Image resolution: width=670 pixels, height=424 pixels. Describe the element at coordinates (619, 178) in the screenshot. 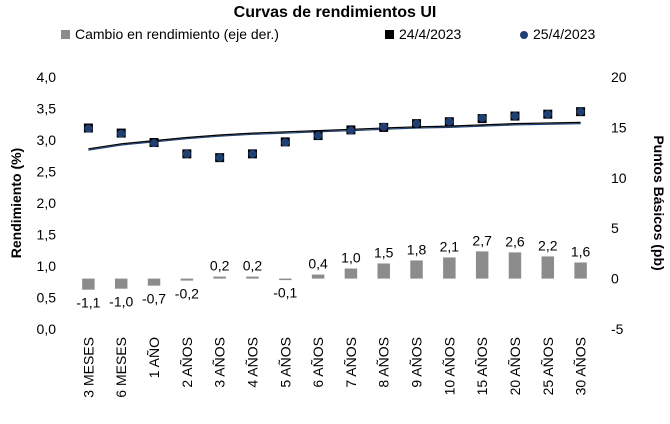

I see `y-right-tick-label: 10` at that location.